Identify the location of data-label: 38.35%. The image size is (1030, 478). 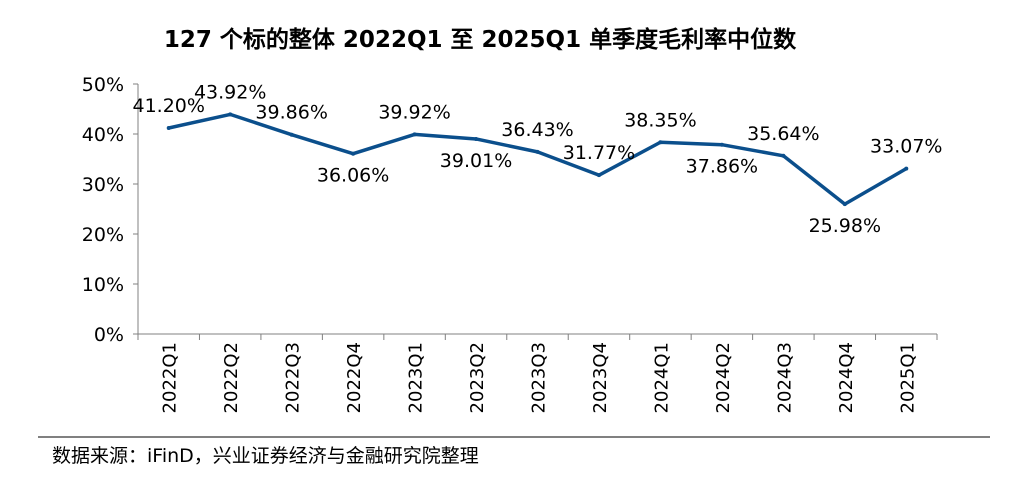
(660, 120).